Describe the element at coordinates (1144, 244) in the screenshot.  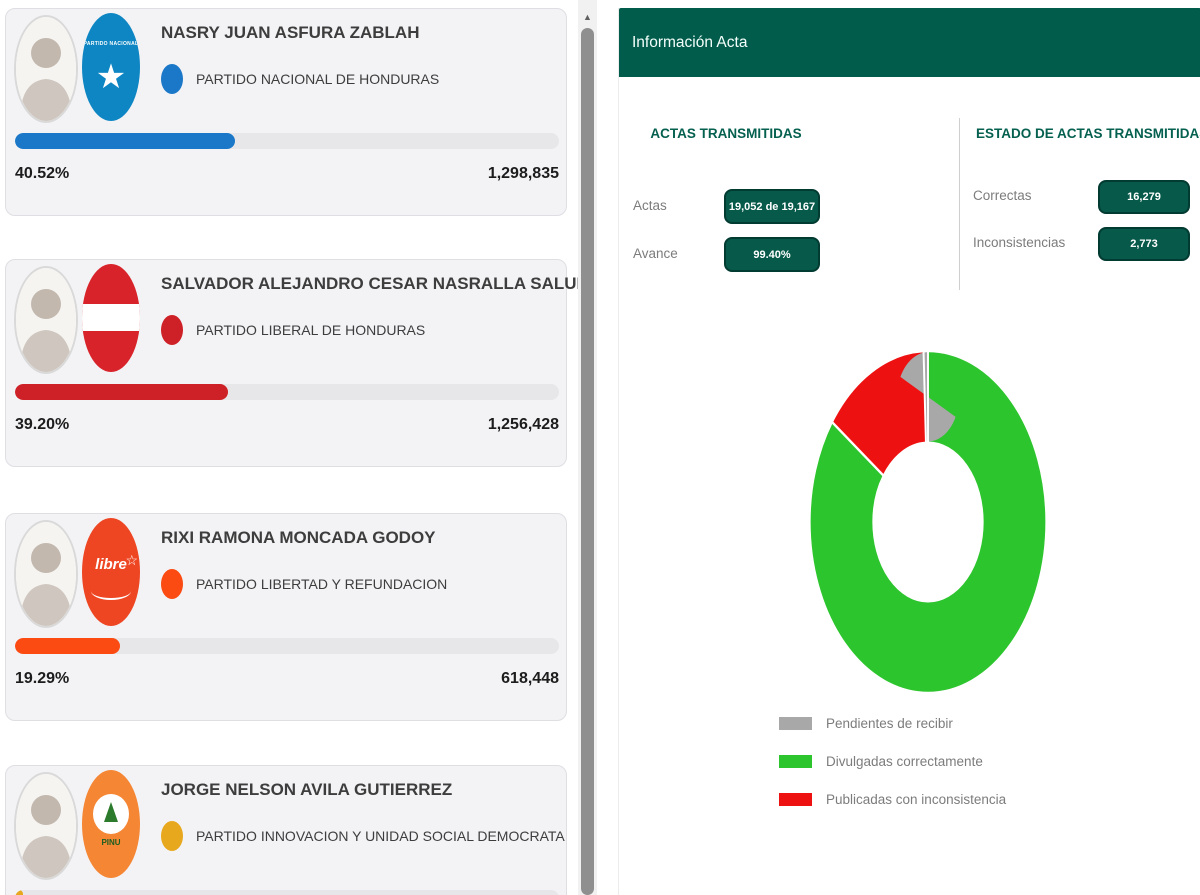
I see `value-inconsistencias-pill: 2,773` at that location.